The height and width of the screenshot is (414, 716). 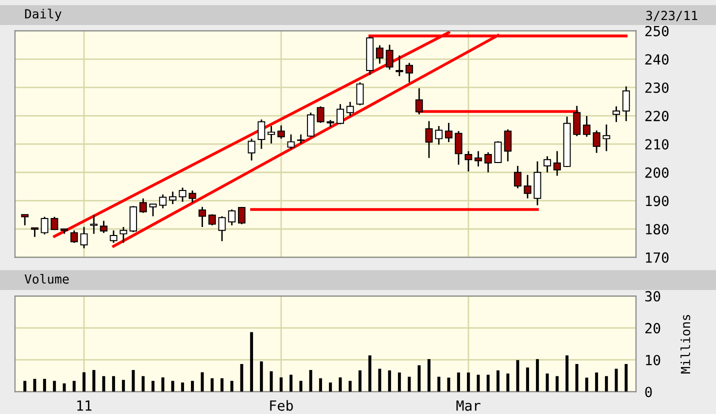 What do you see at coordinates (657, 31) in the screenshot?
I see `y-tick-label: 250` at bounding box center [657, 31].